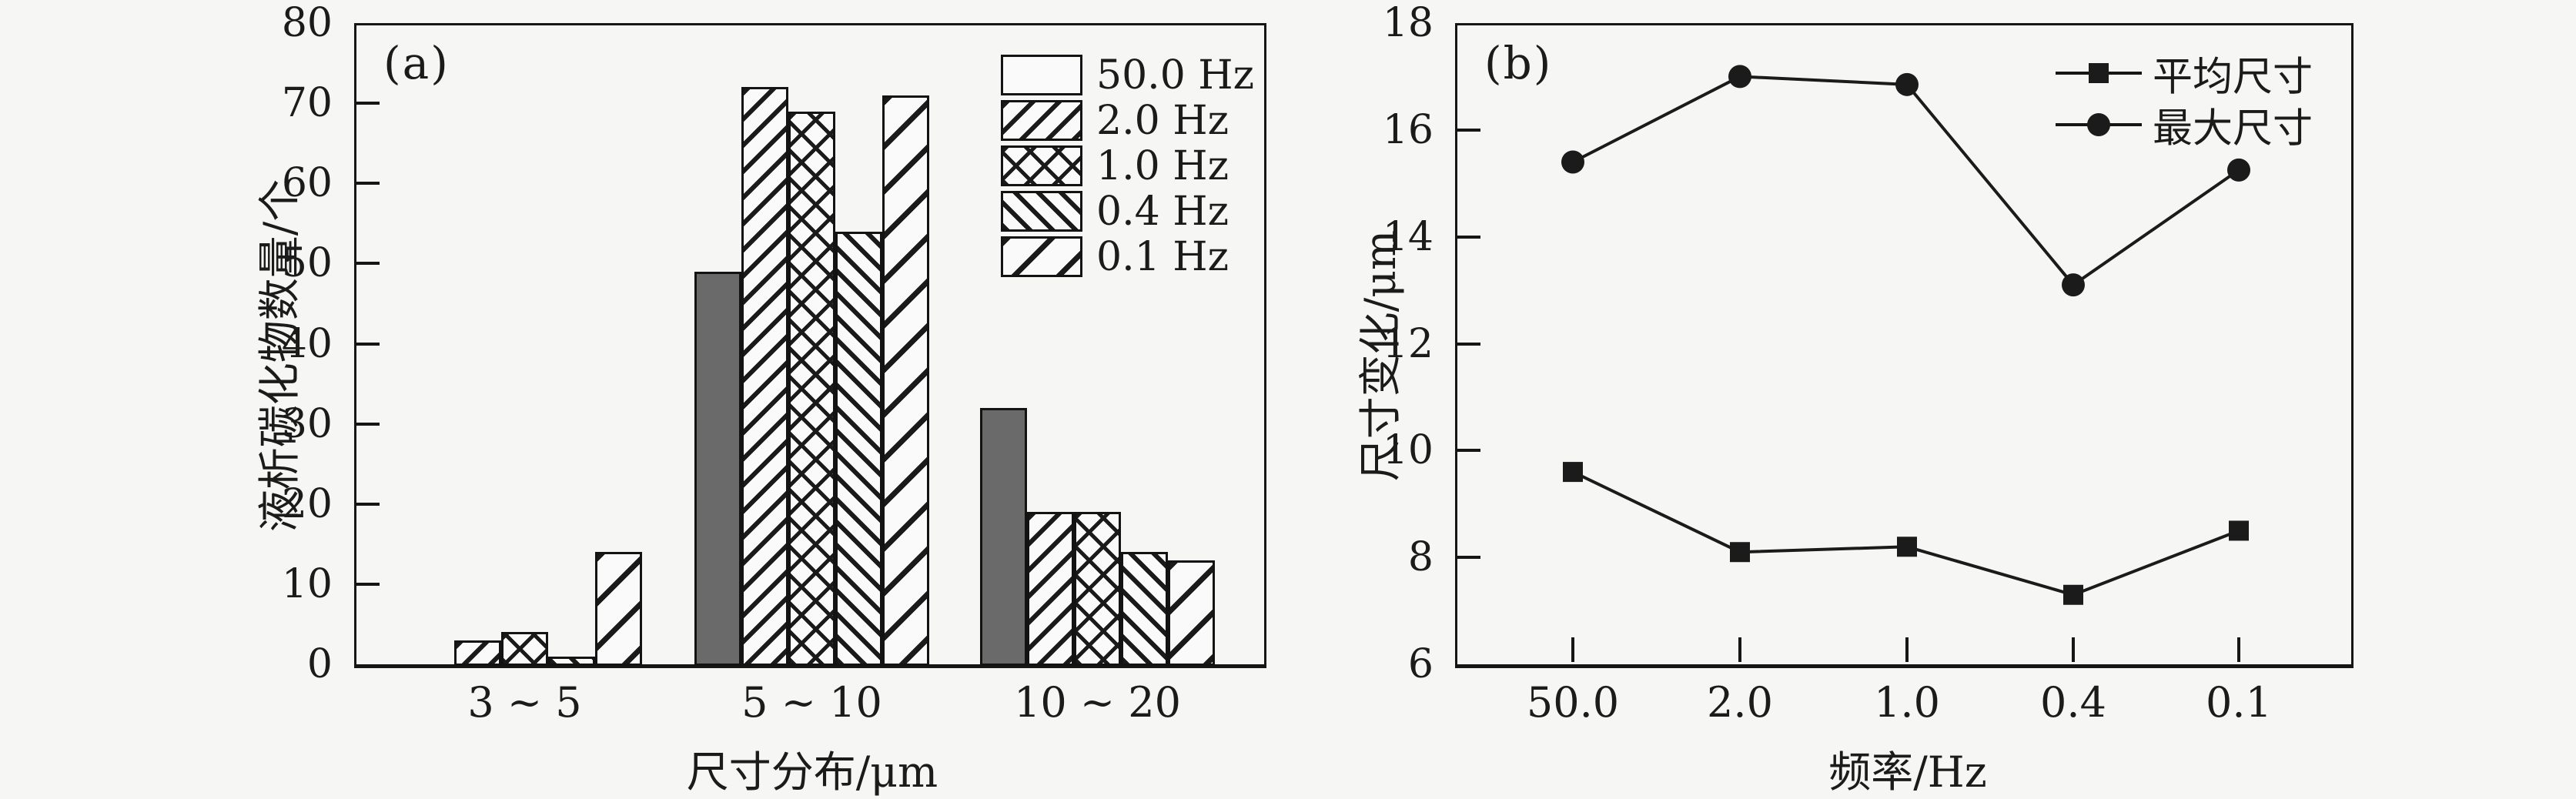 Image resolution: width=2576 pixels, height=799 pixels. Describe the element at coordinates (2099, 73) in the screenshot. I see `legend-marker-square` at that location.